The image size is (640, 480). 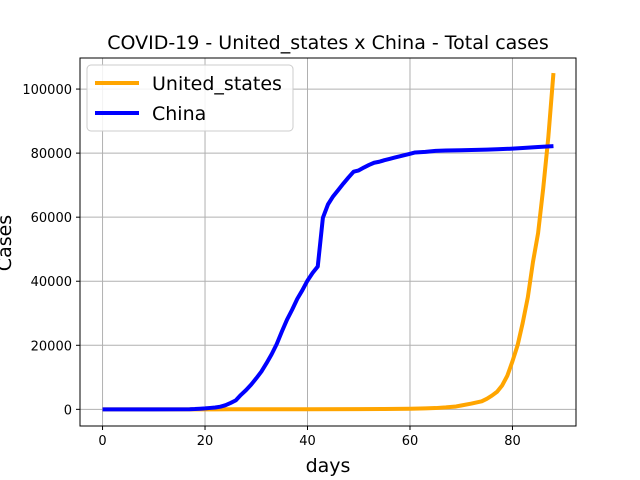 What do you see at coordinates (512, 441) in the screenshot?
I see `x-tick-label: 80` at bounding box center [512, 441].